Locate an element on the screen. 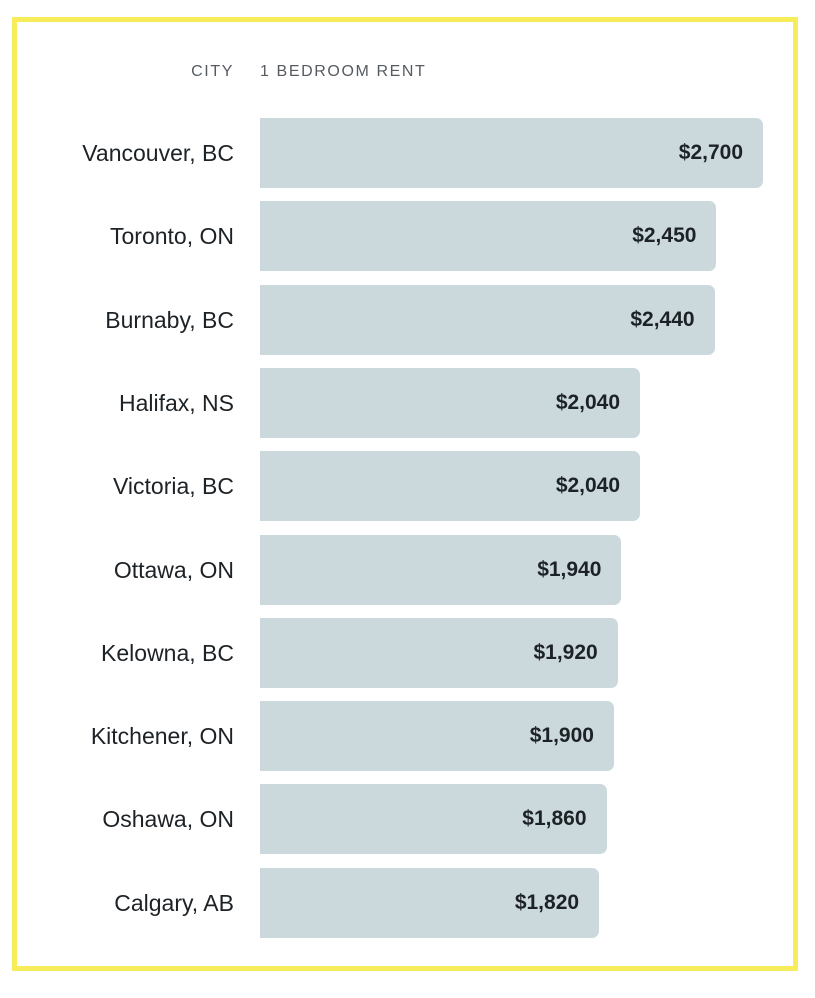 The width and height of the screenshot is (815, 998). rent-value-label: $1,860 is located at coordinates (554, 819).